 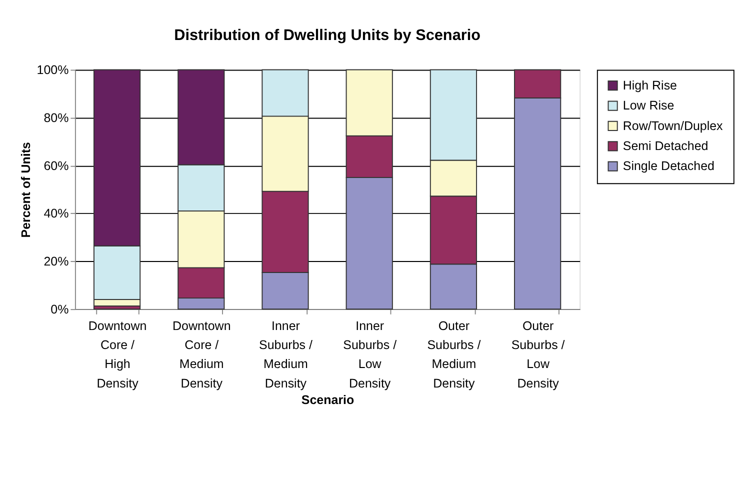 What do you see at coordinates (454, 354) in the screenshot?
I see `x-tick-label: Outer Suburbs / Medium Density` at bounding box center [454, 354].